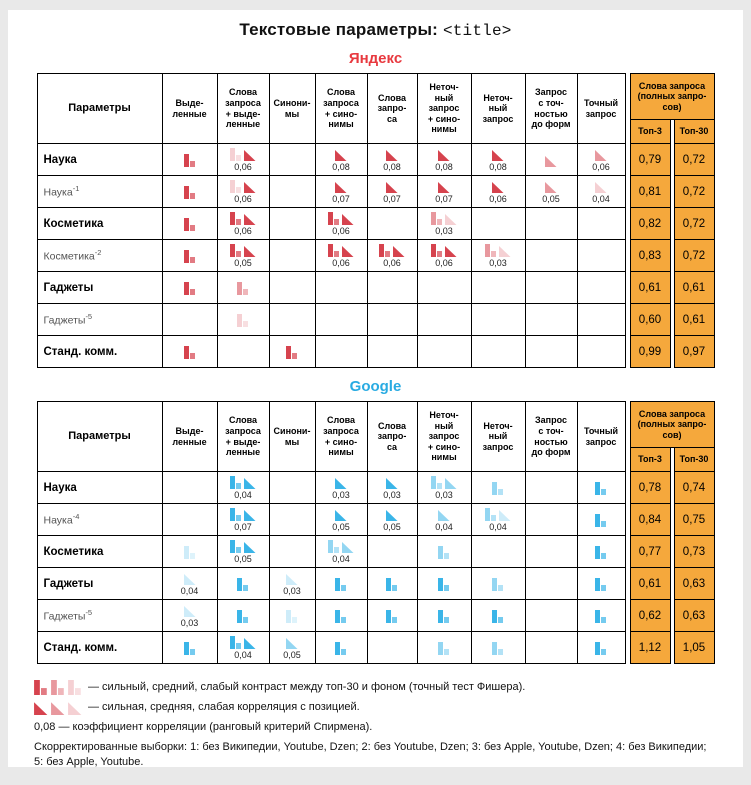 Image resolution: width=751 pixels, height=785 pixels. Describe the element at coordinates (99, 351) in the screenshot. I see `row-label: Станд. комм.` at that location.